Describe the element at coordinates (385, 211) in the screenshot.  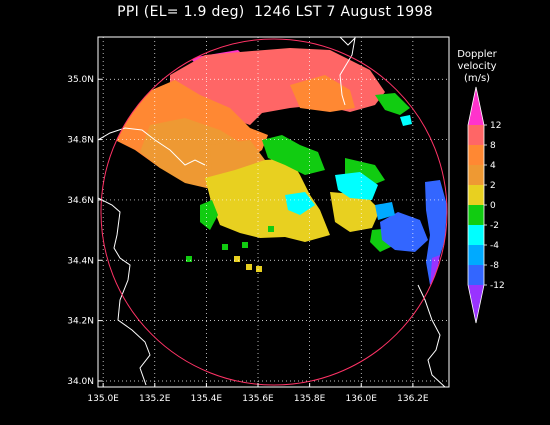
I see `echo-blue-small` at that location.